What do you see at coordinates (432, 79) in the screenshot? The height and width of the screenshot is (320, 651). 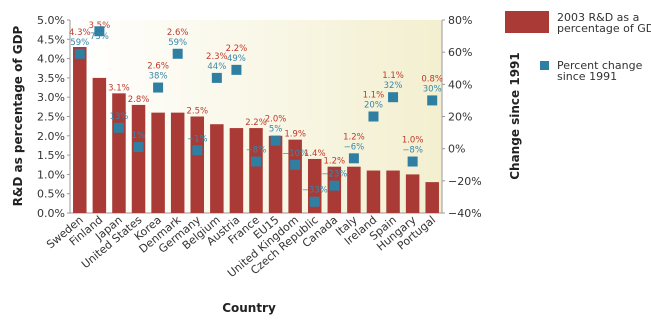 I see `bar-value-label: 0.8%` at bounding box center [432, 79].